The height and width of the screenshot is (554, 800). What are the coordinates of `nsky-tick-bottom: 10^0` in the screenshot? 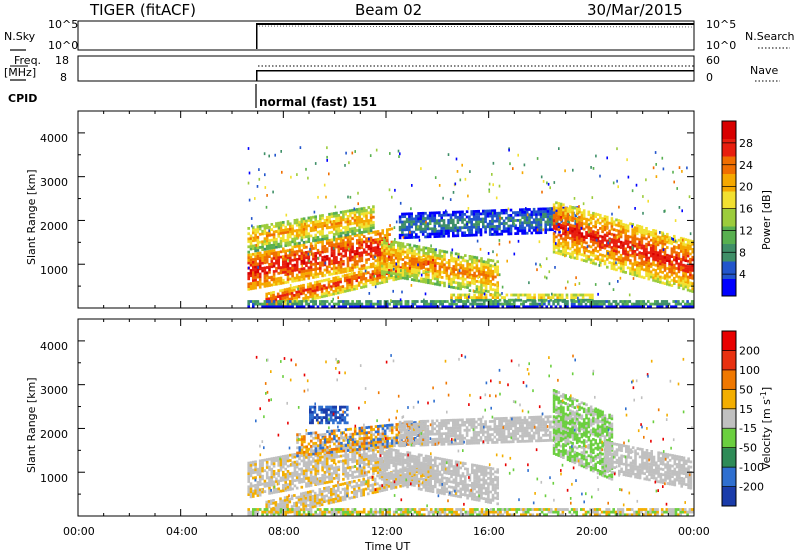 It's located at (63, 45).